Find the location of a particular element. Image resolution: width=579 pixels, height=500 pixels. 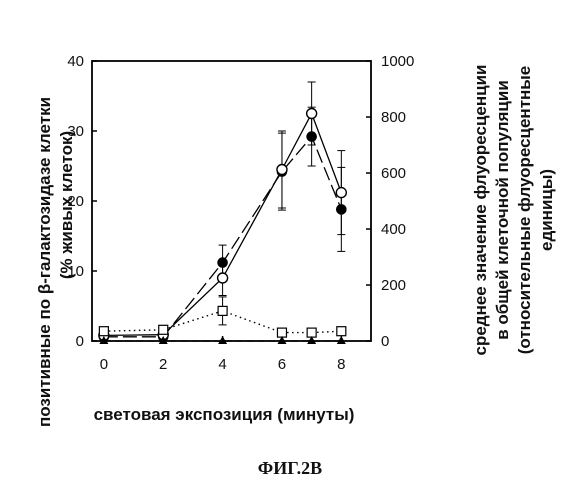

x-tick-label: 8 is located at coordinates (341, 364).